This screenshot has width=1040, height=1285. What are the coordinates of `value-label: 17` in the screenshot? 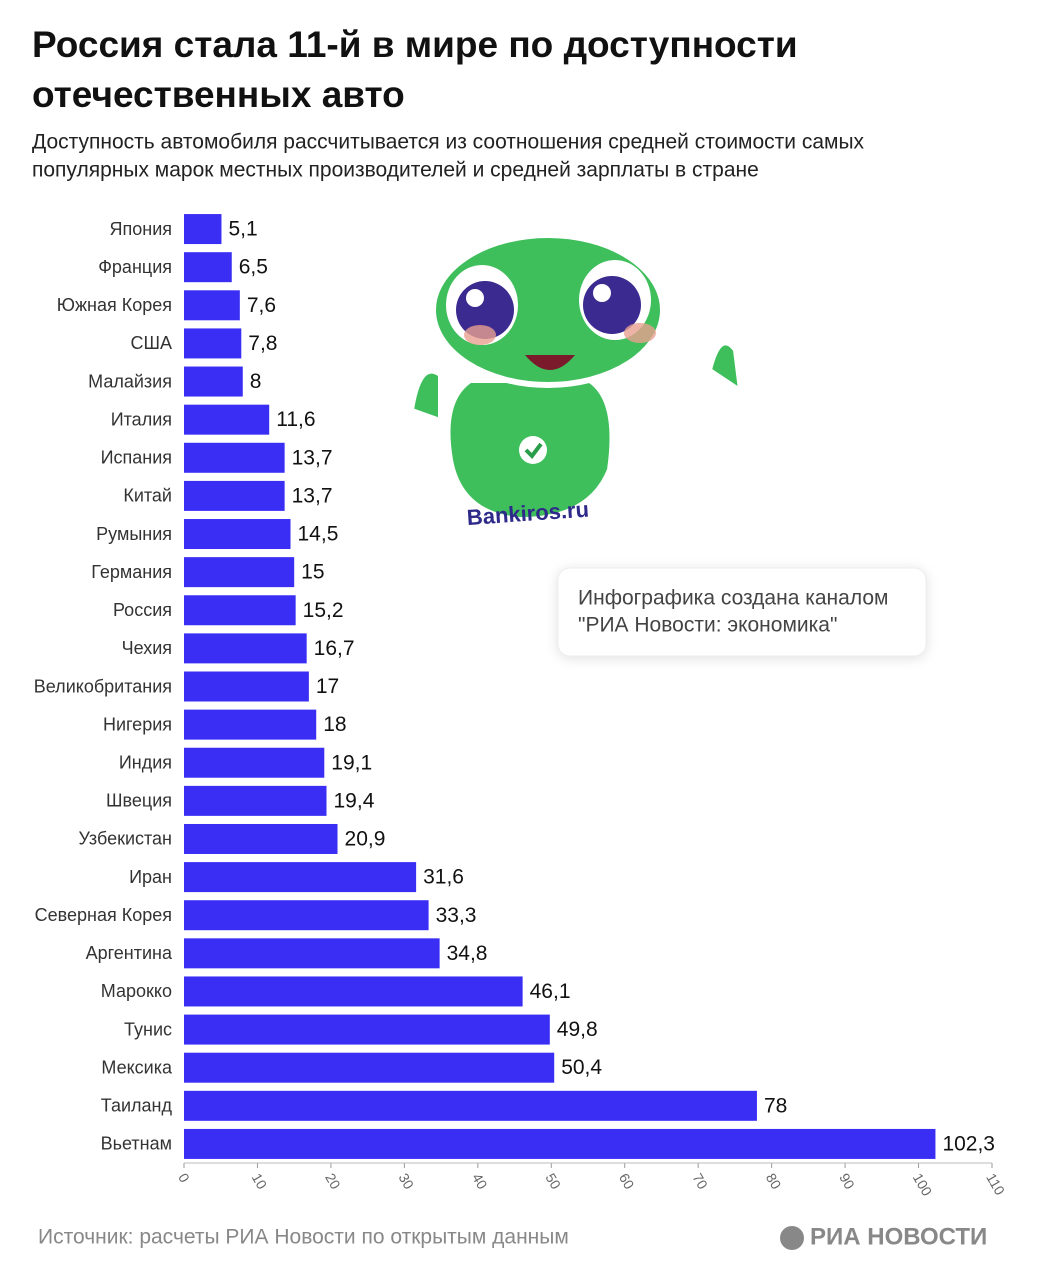 It's located at (327, 686).